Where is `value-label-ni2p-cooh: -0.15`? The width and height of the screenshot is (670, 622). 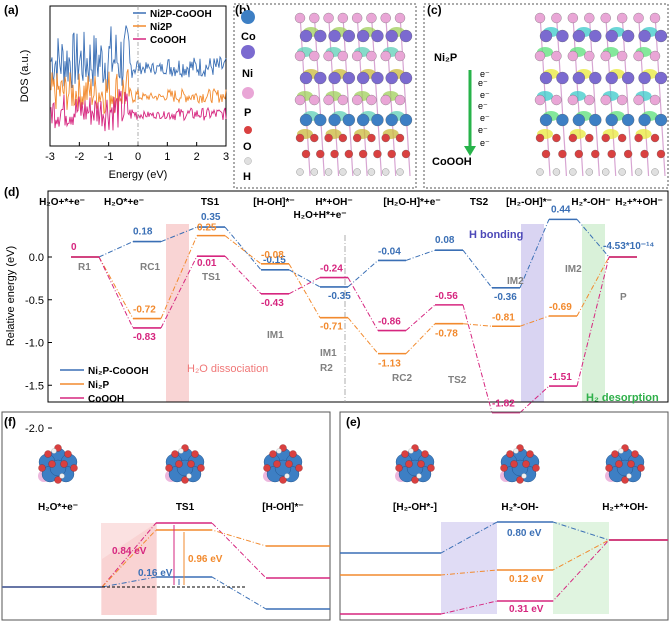 value-label-ni2p-cooh: -0.15 is located at coordinates (274, 260).